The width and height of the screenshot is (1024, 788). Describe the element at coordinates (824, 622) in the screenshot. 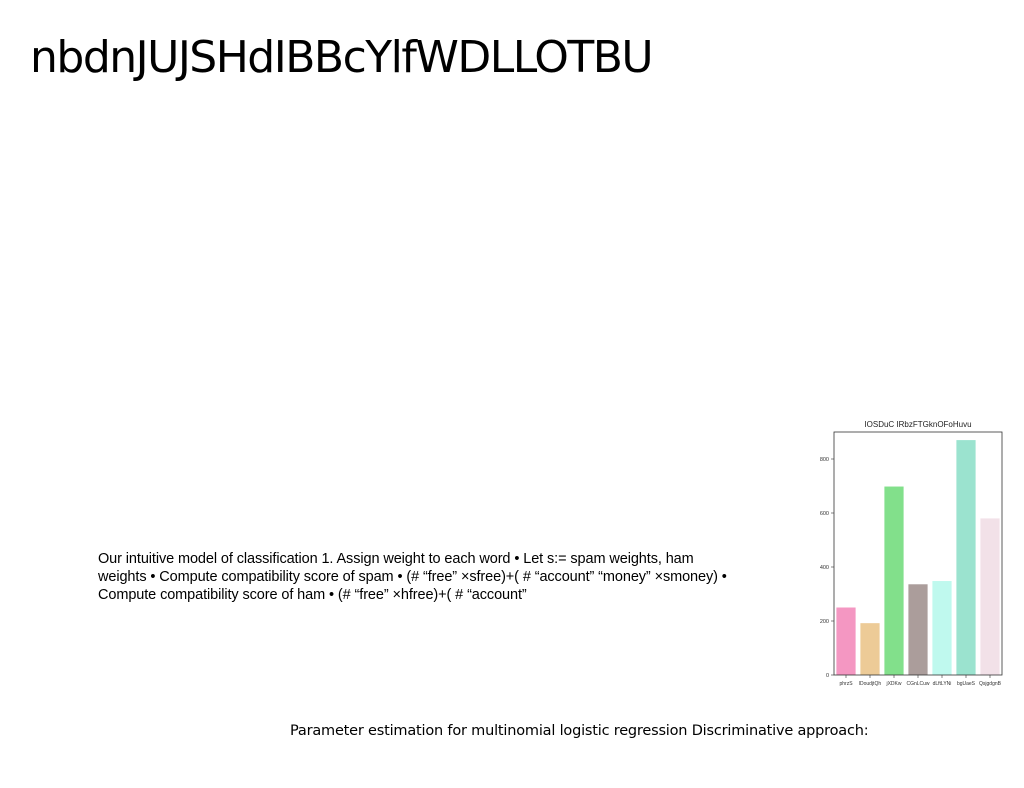

I see `y-tick-label: 200` at that location.